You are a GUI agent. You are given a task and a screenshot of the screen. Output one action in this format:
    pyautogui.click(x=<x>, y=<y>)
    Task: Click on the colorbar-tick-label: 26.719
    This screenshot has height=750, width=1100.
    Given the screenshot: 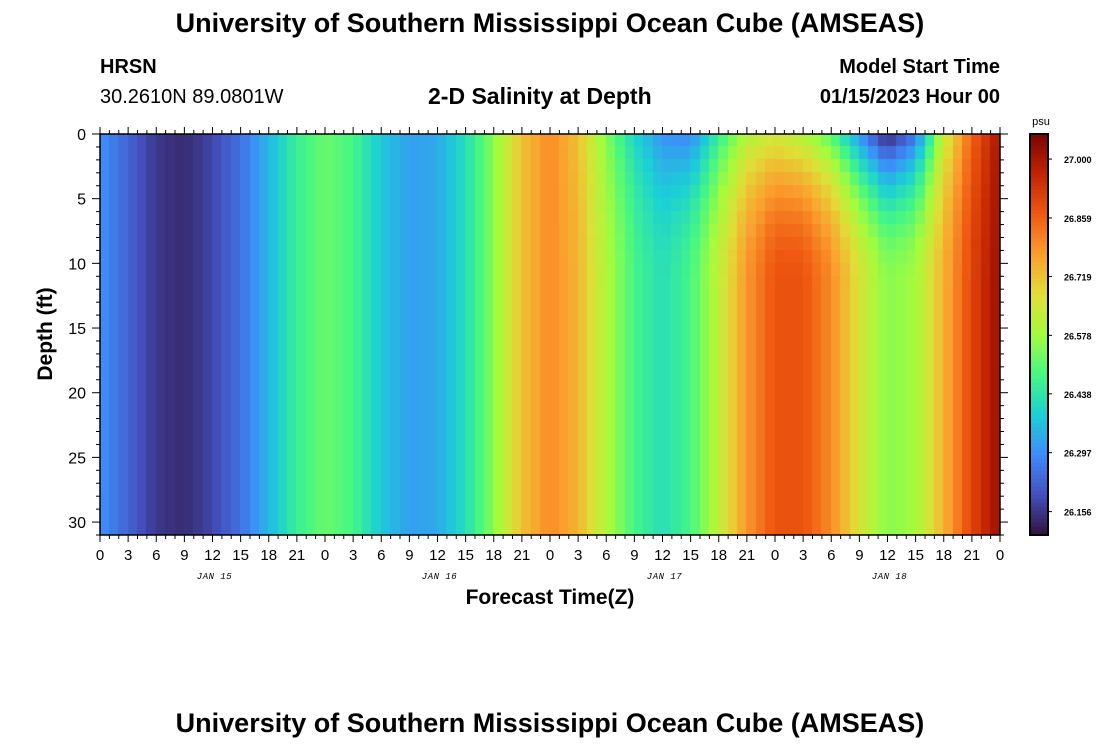 What is the action you would take?
    pyautogui.click(x=1078, y=277)
    